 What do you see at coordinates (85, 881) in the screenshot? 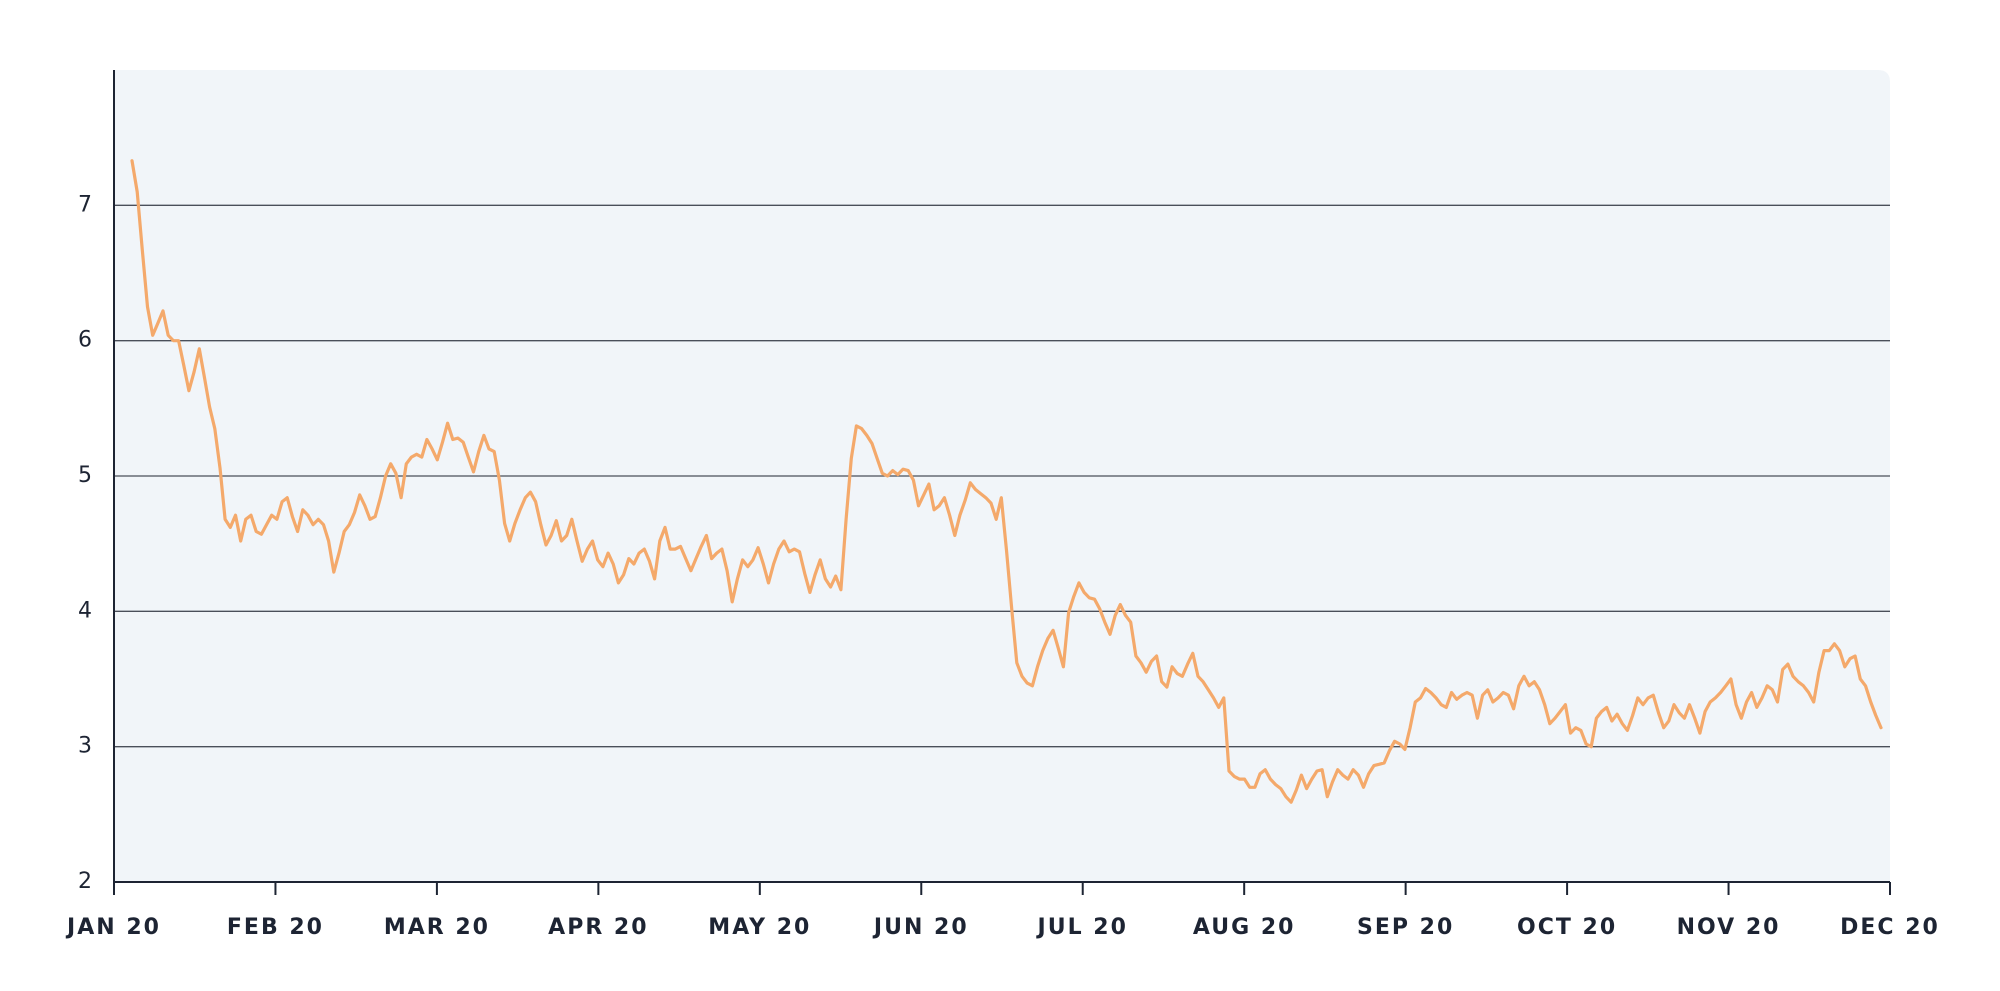
I see `y-tick-label: 2` at bounding box center [85, 881].